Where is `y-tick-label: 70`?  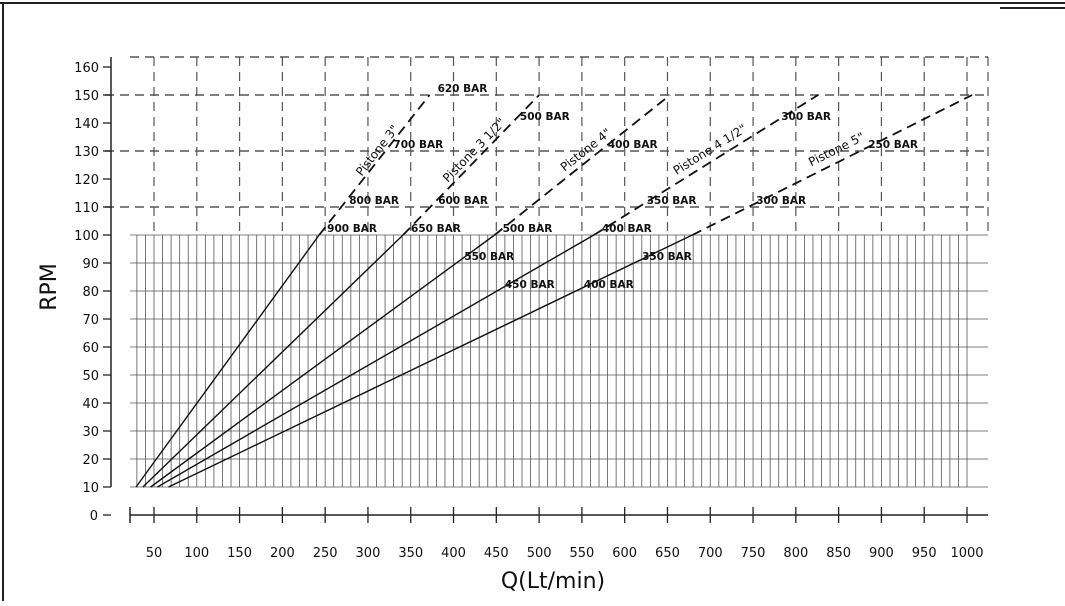
y-tick-label: 70 is located at coordinates (90, 320).